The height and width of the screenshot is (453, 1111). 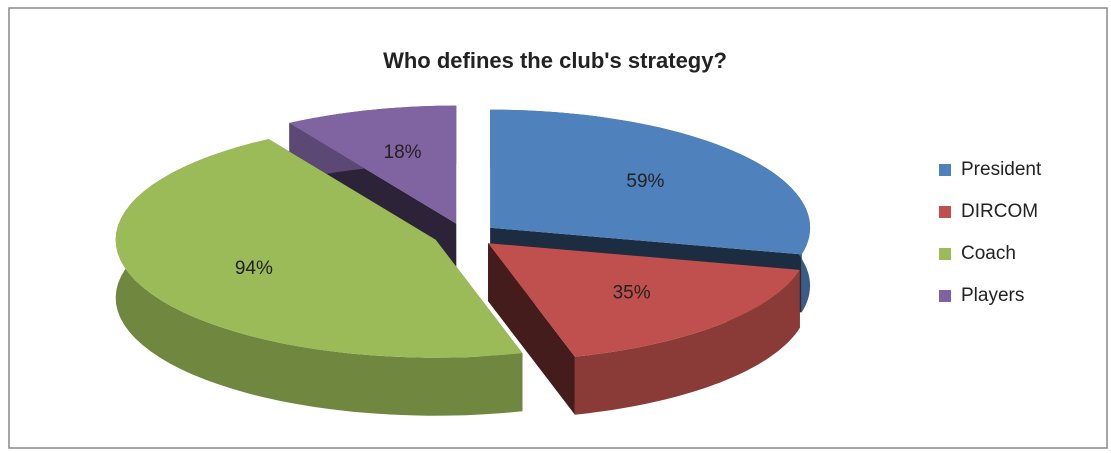 I want to click on data-label: 59%, so click(x=645, y=181).